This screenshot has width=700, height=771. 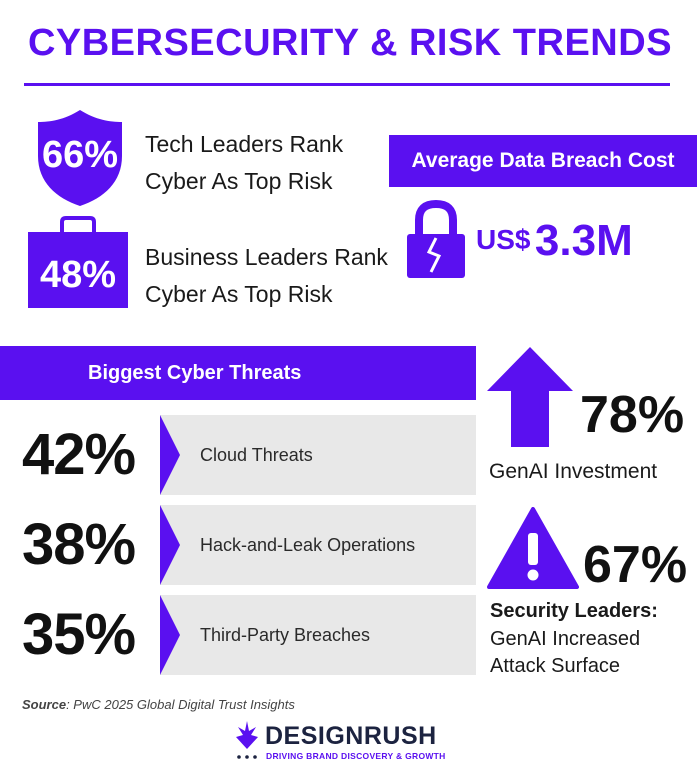 What do you see at coordinates (180, 704) in the screenshot?
I see `source-text: : PwC 2025 Global Digital Trust Insights` at bounding box center [180, 704].